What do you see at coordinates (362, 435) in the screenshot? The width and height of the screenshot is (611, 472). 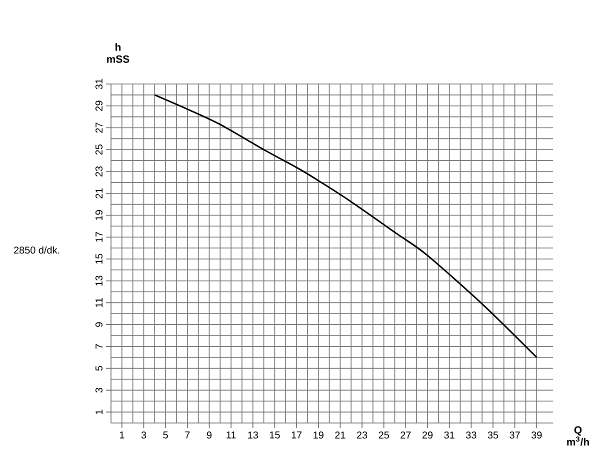 I see `x-tick-label: 23` at bounding box center [362, 435].